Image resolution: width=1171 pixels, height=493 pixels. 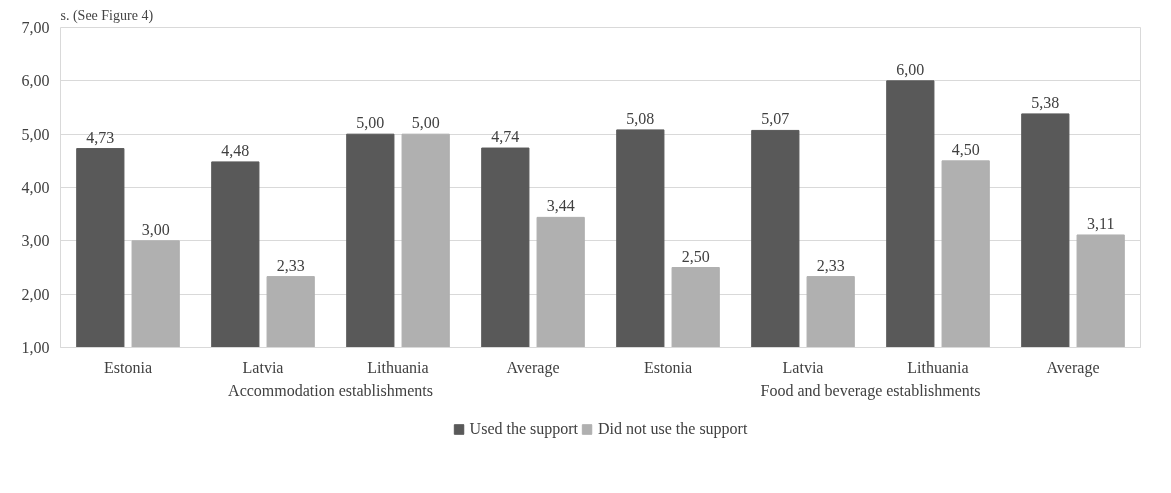 What do you see at coordinates (560, 206) in the screenshot?
I see `data-label: 3,44` at bounding box center [560, 206].